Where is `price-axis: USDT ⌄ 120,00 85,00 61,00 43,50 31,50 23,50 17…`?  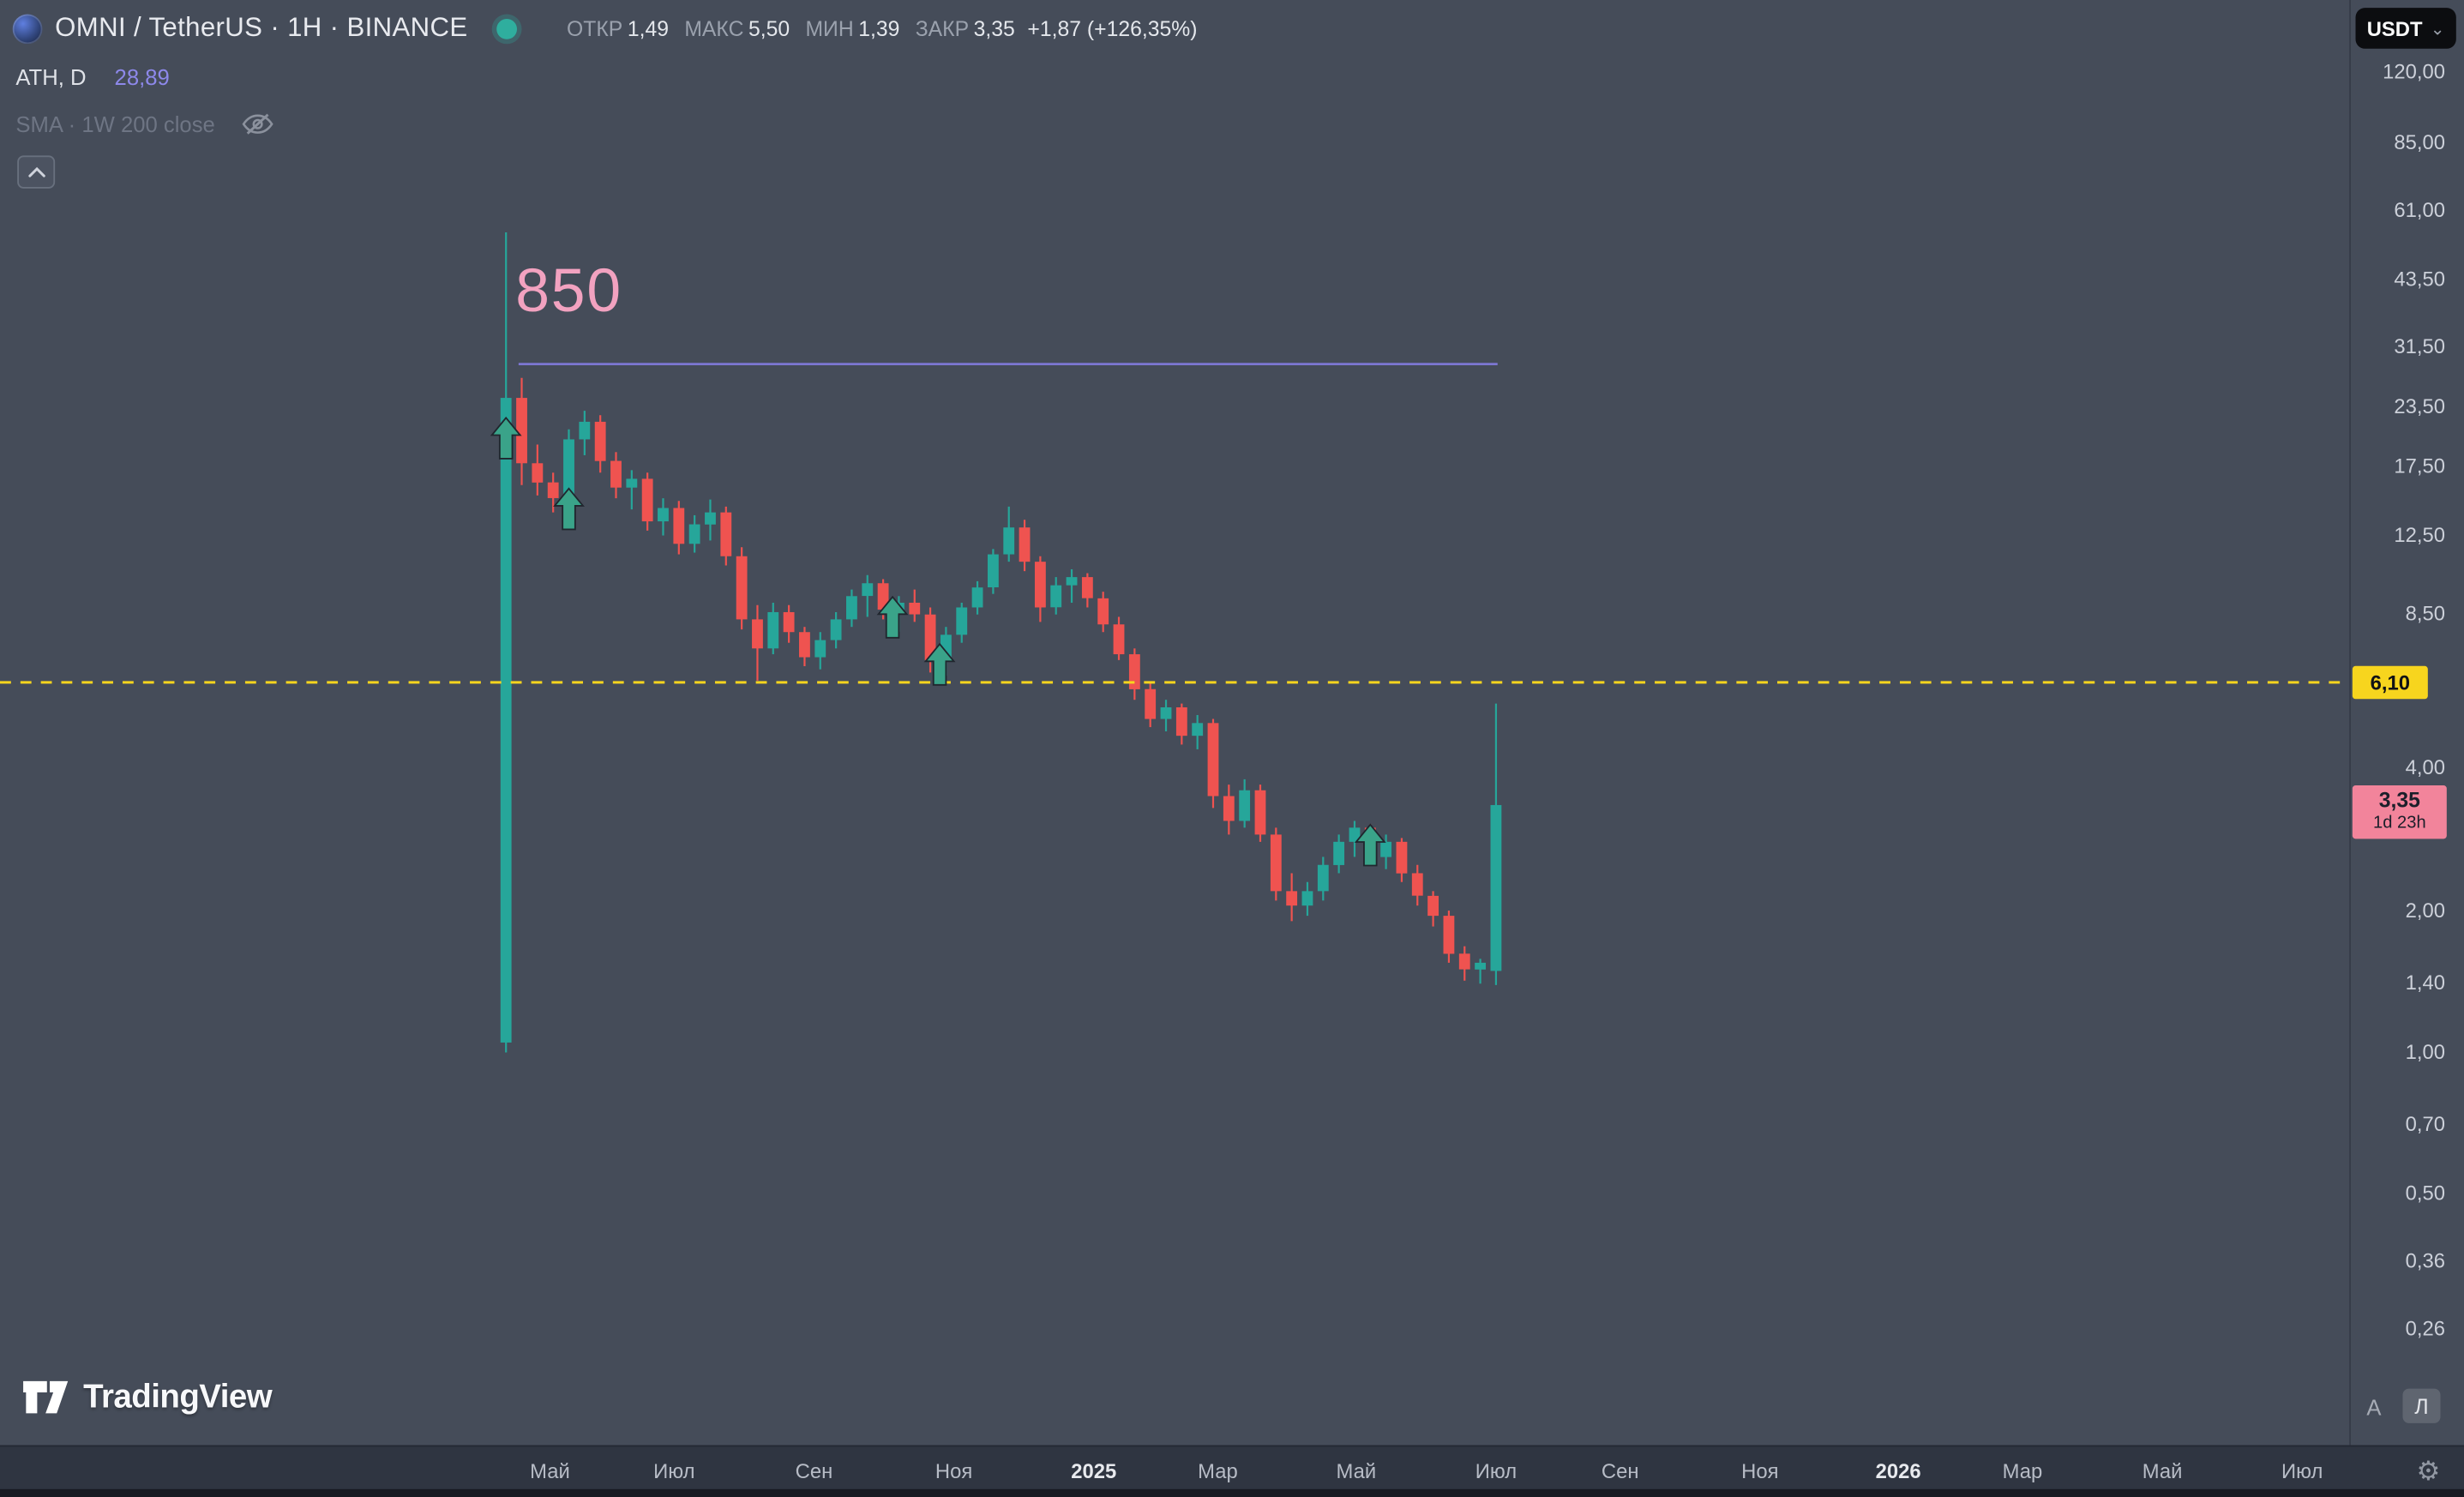
price-axis: USDT ⌄ 120,00 85,00 61,00 43,50 31,50 23,50 17… is located at coordinates (2406, 723).